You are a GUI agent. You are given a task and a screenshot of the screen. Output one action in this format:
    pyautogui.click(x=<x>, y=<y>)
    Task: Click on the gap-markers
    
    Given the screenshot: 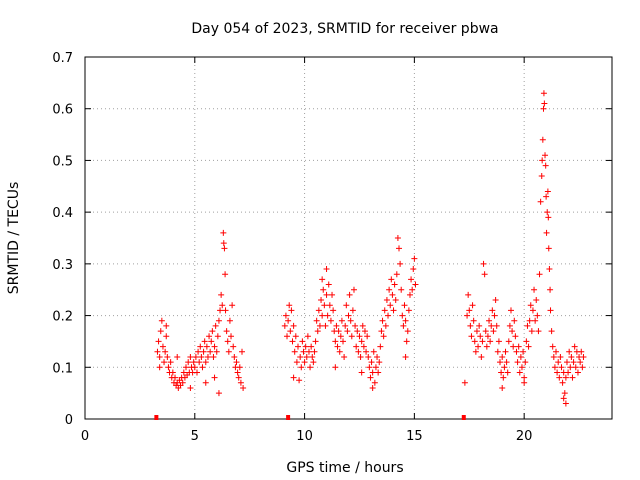 What is the action you would take?
    pyautogui.click(x=310, y=417)
    